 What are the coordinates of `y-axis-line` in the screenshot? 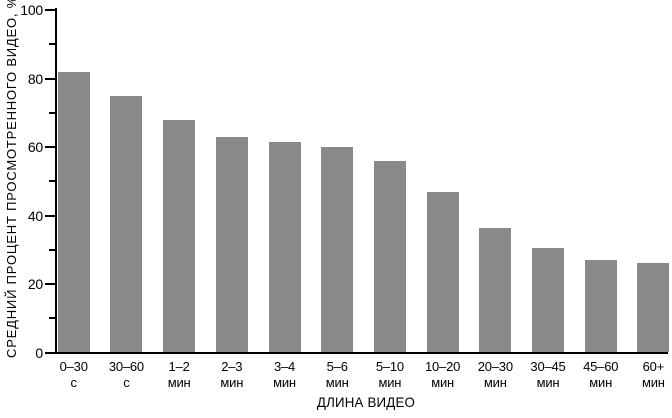 It's located at (56, 181).